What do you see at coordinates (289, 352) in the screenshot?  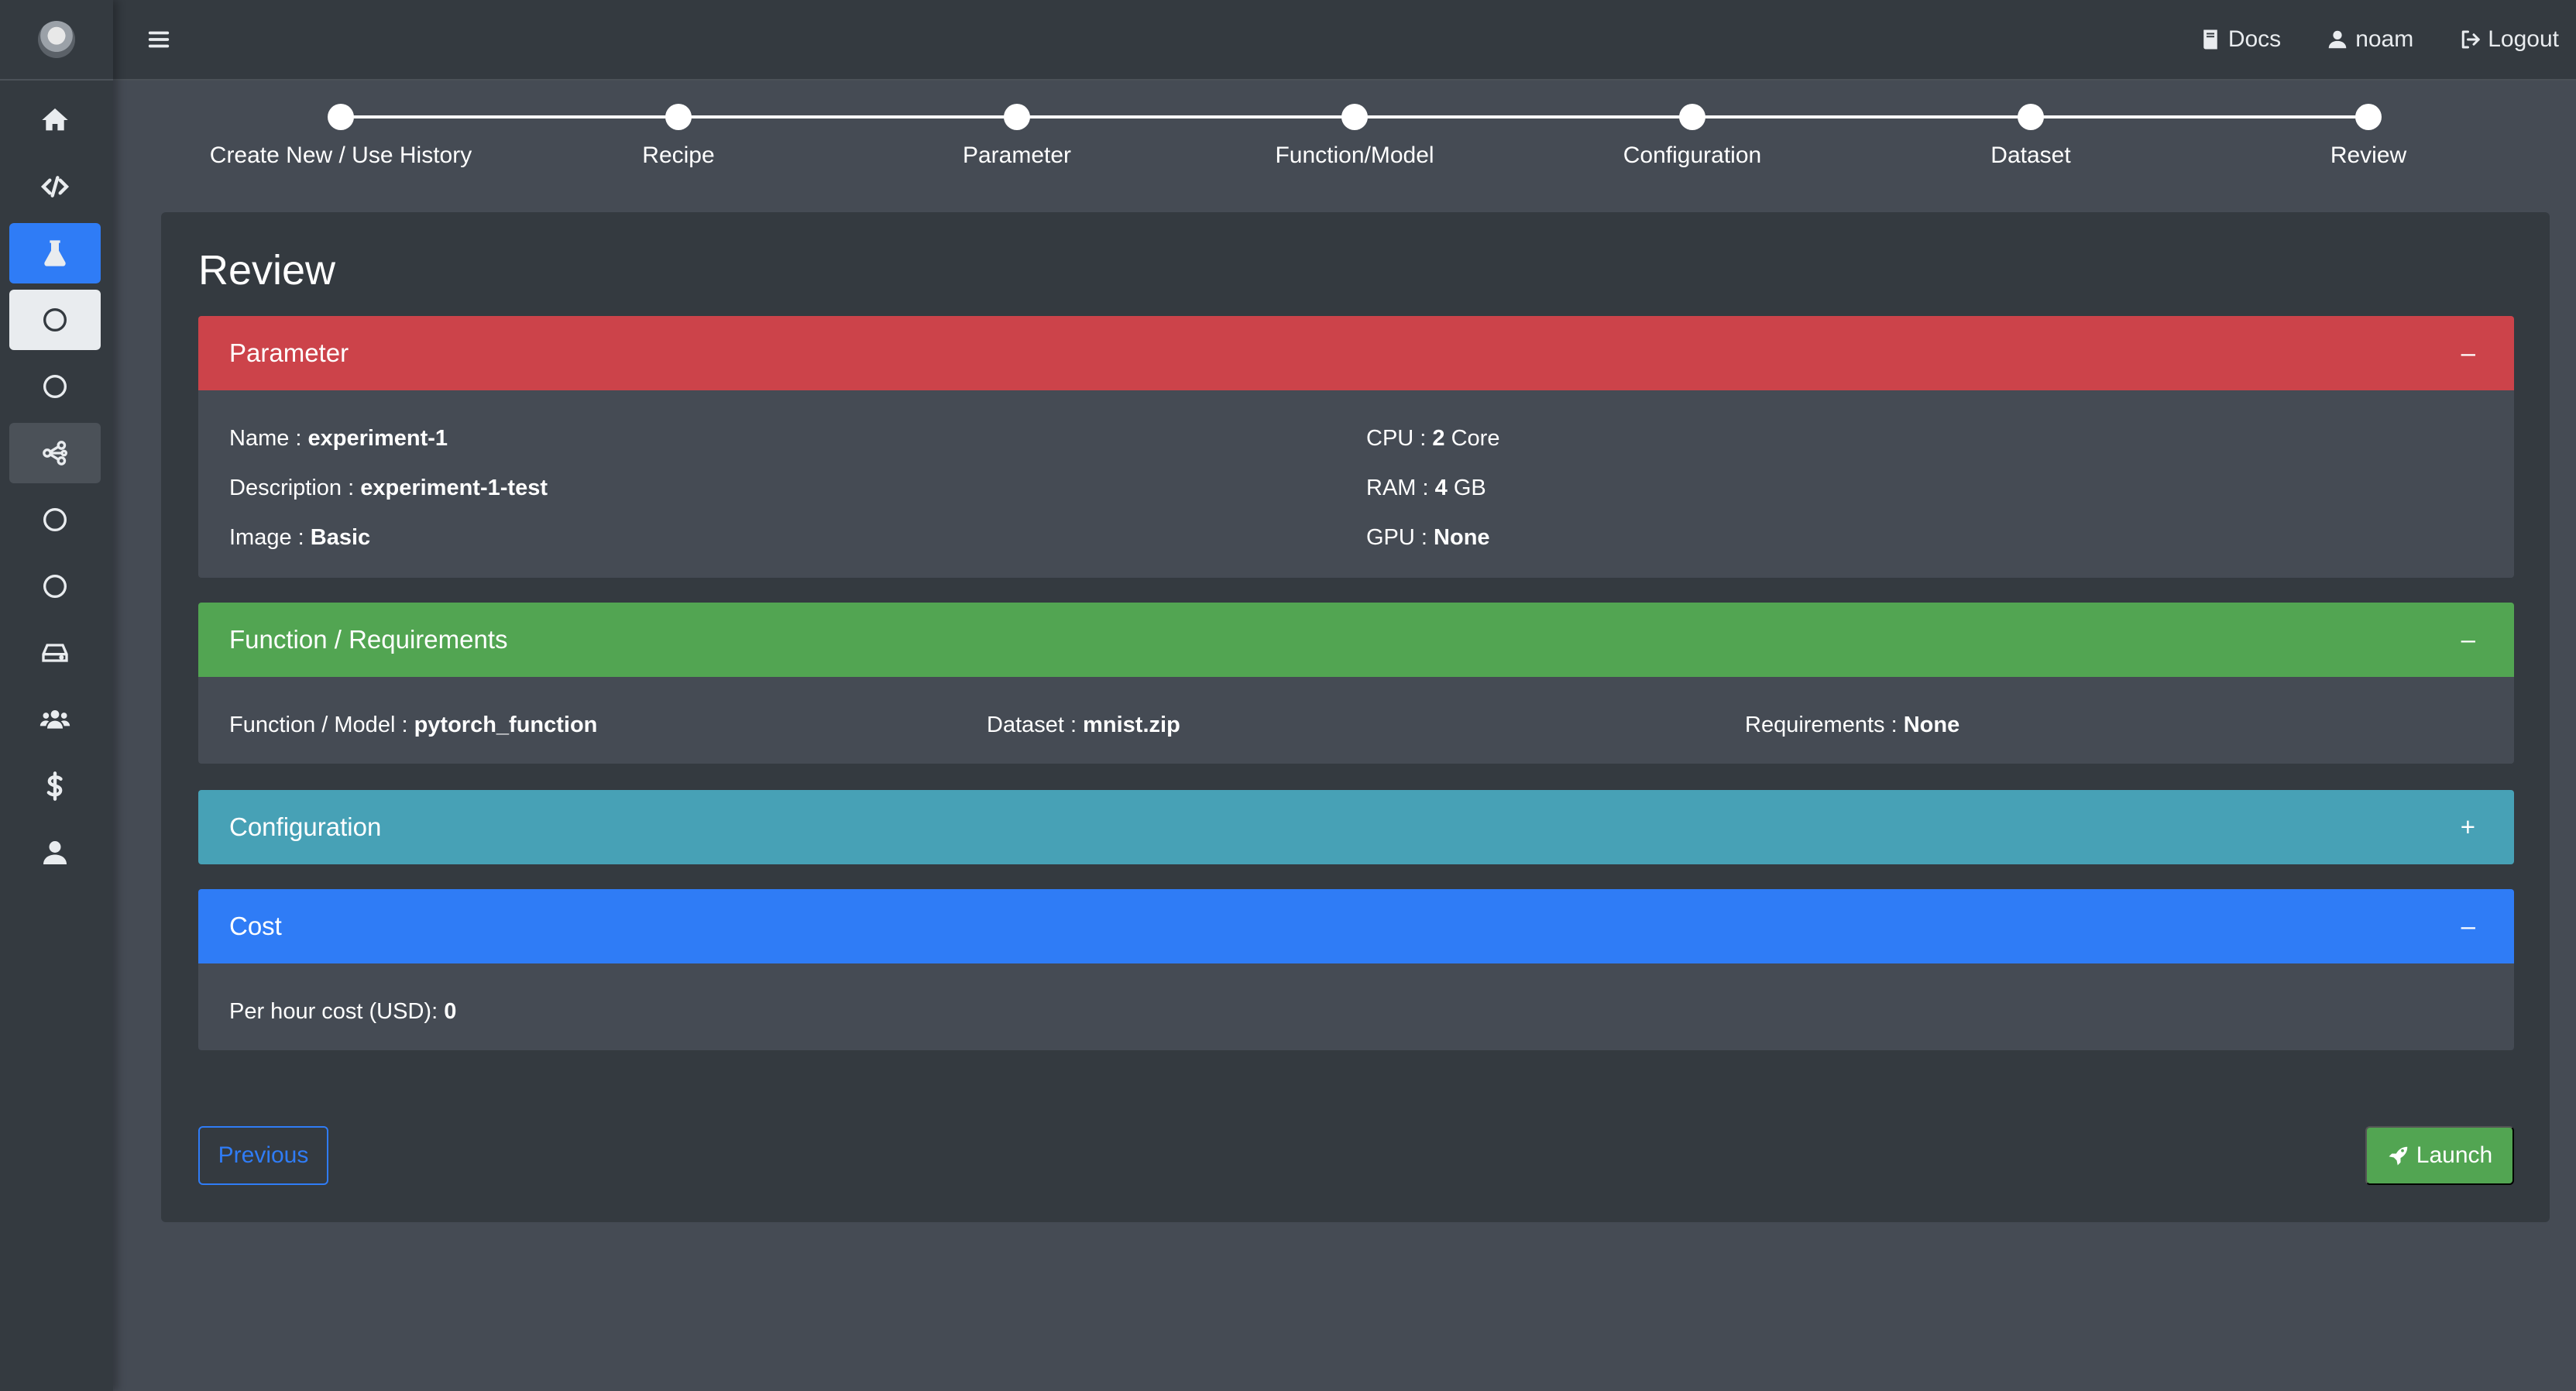 I see `parameter-panel-title: Parameter` at bounding box center [289, 352].